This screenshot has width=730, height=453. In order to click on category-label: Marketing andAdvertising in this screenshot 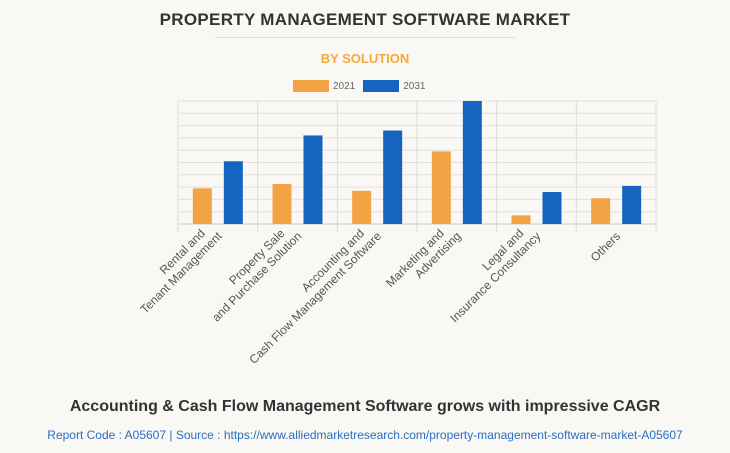, I will do `click(423, 259)`.